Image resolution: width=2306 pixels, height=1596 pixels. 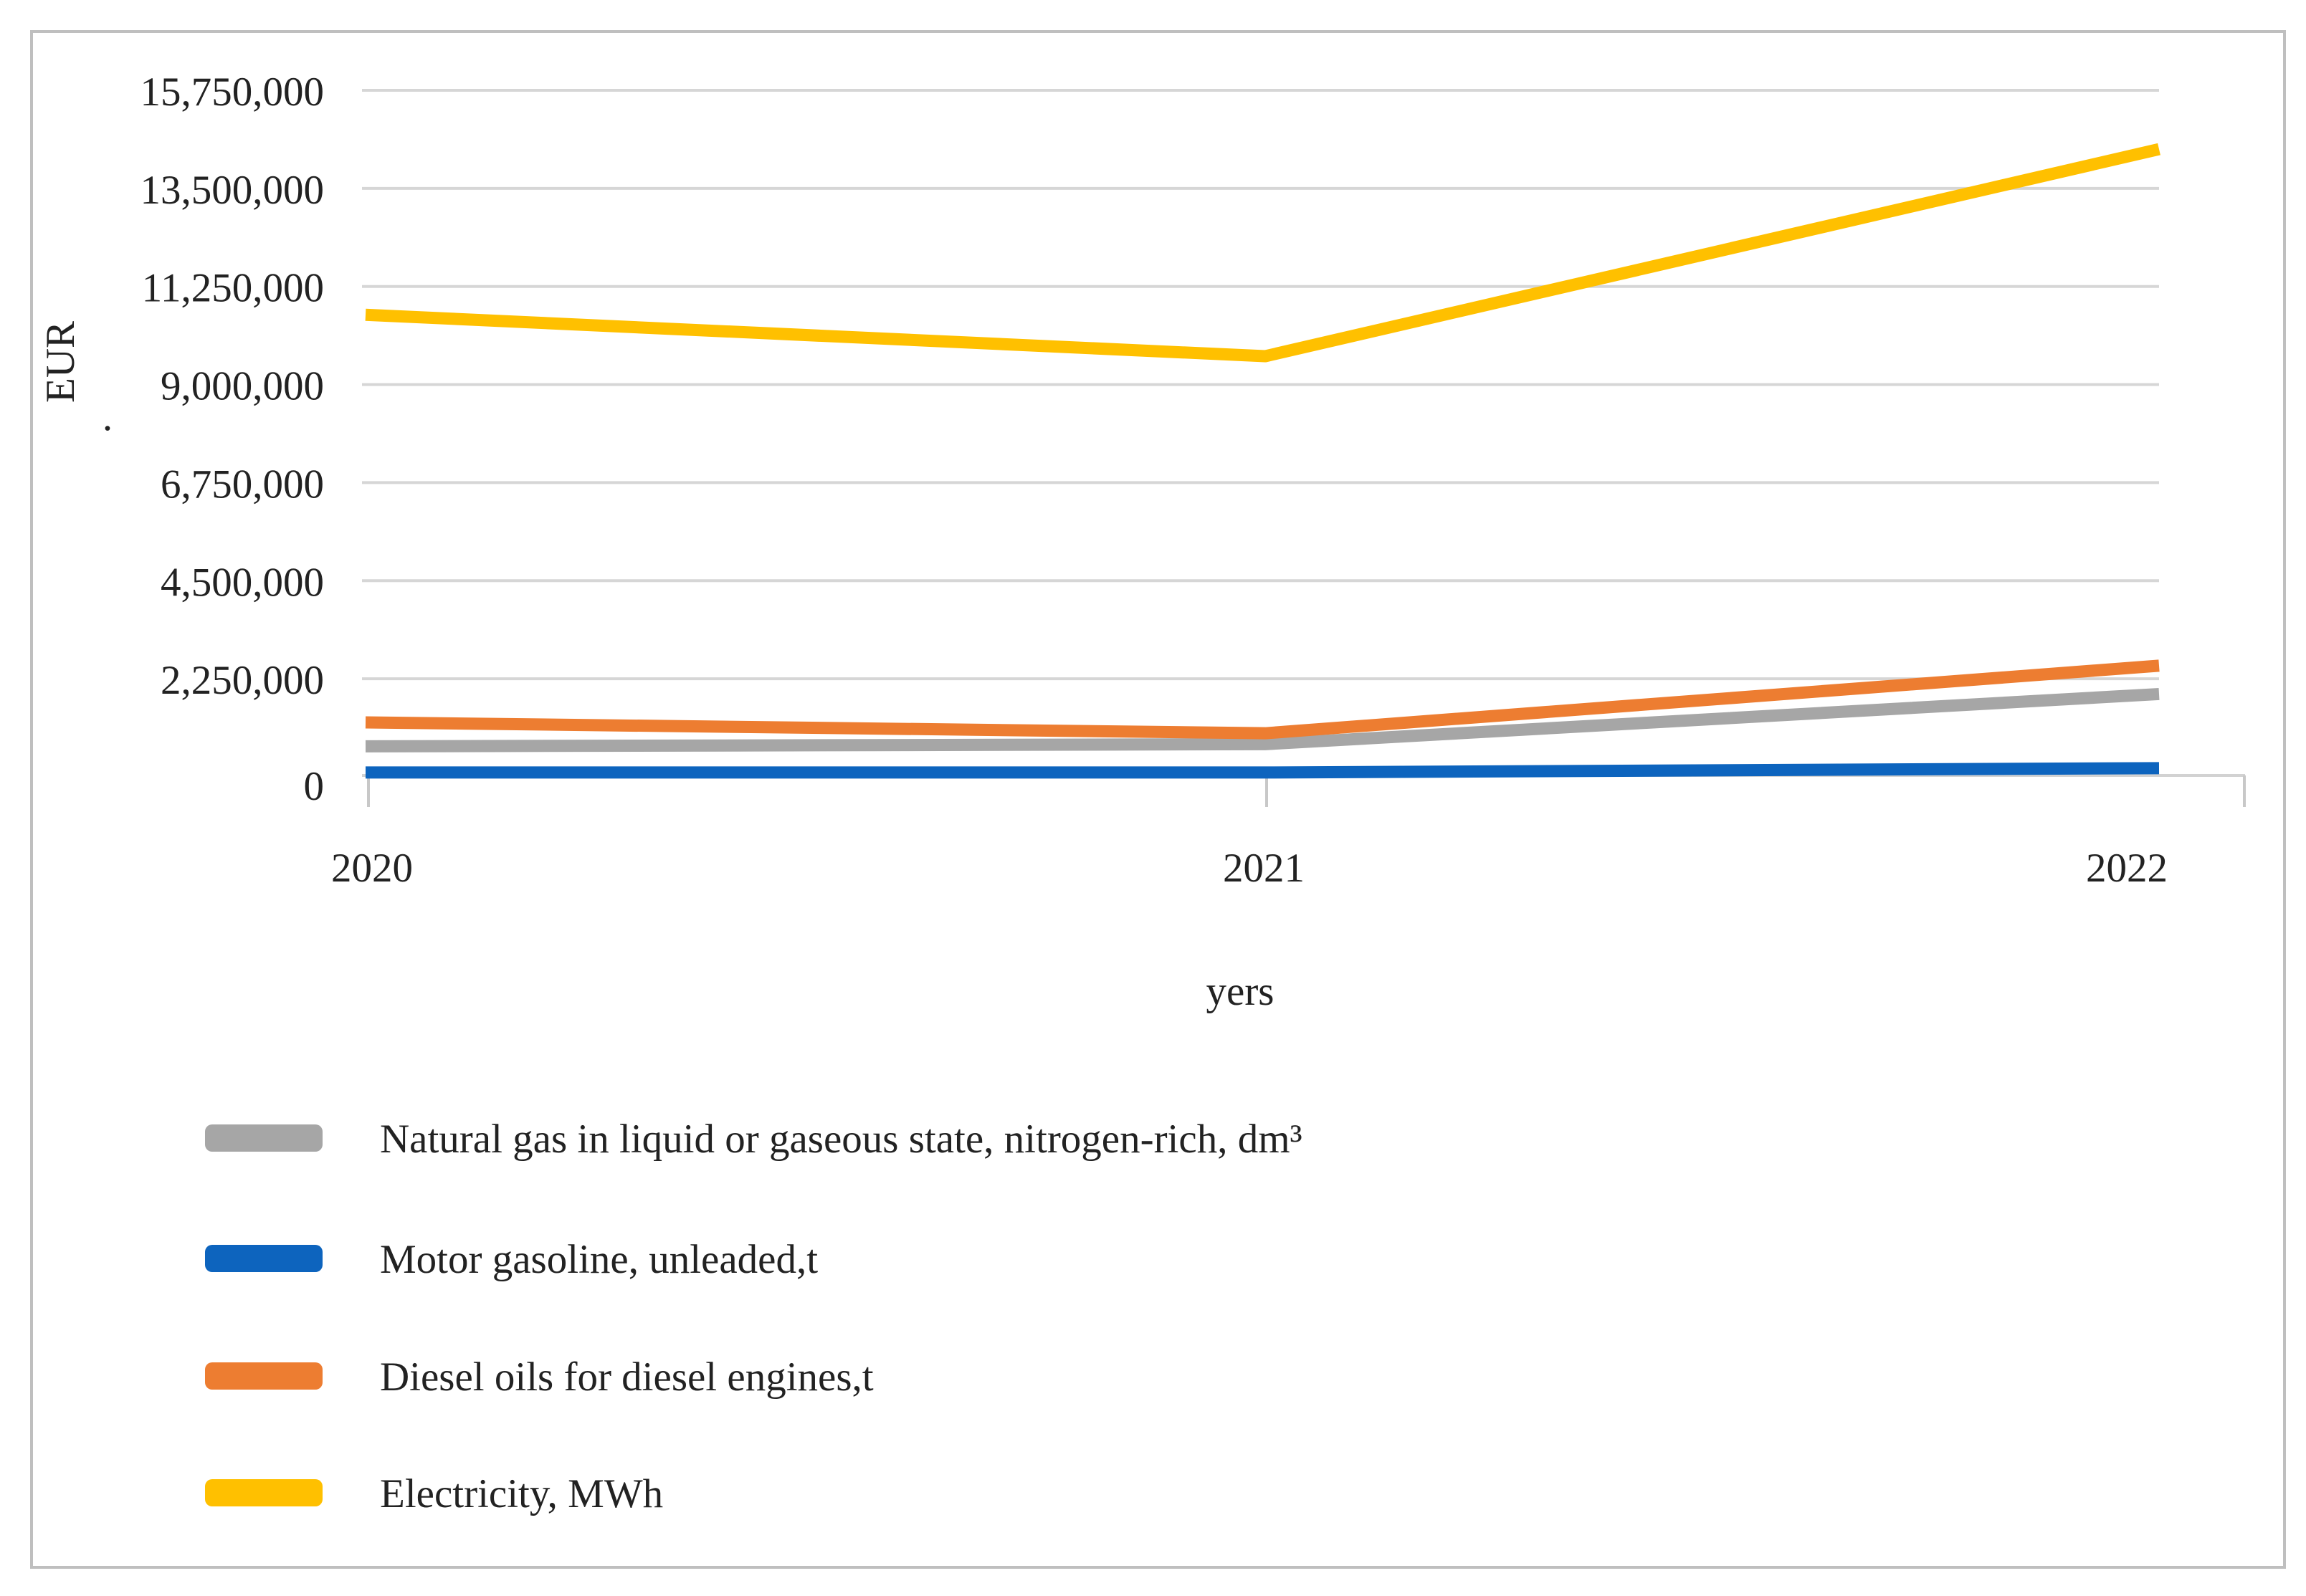 I want to click on y-tick-label: 0, so click(x=315, y=786).